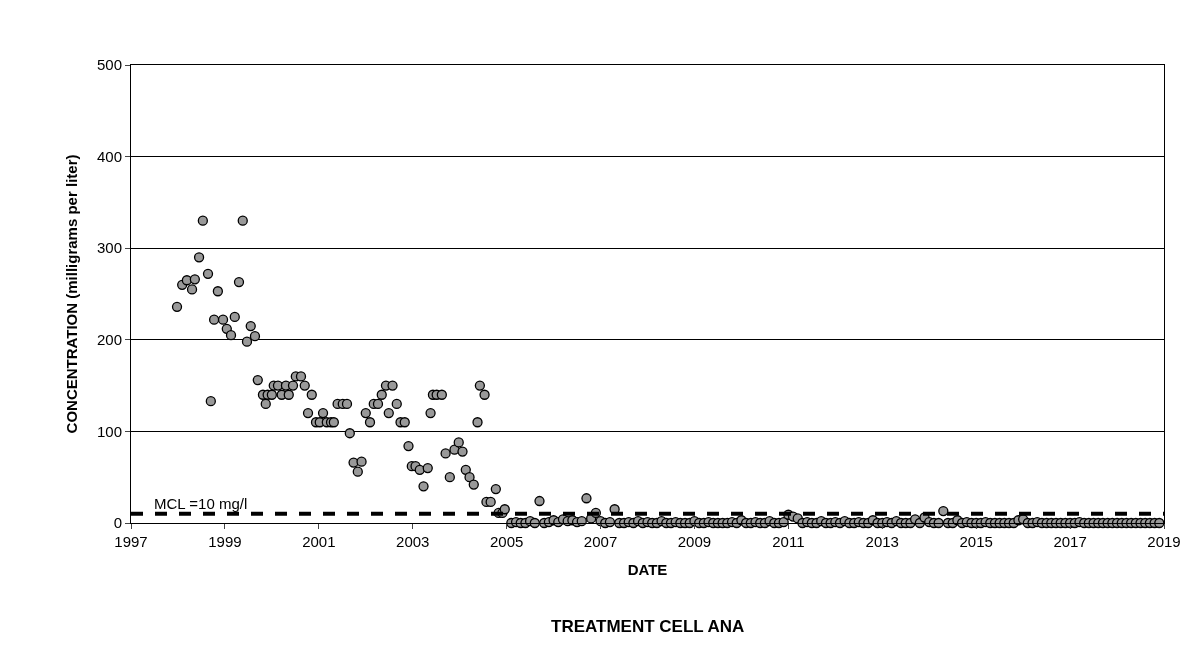 The image size is (1192, 653). I want to click on y-tick-label: 400, so click(109, 156).